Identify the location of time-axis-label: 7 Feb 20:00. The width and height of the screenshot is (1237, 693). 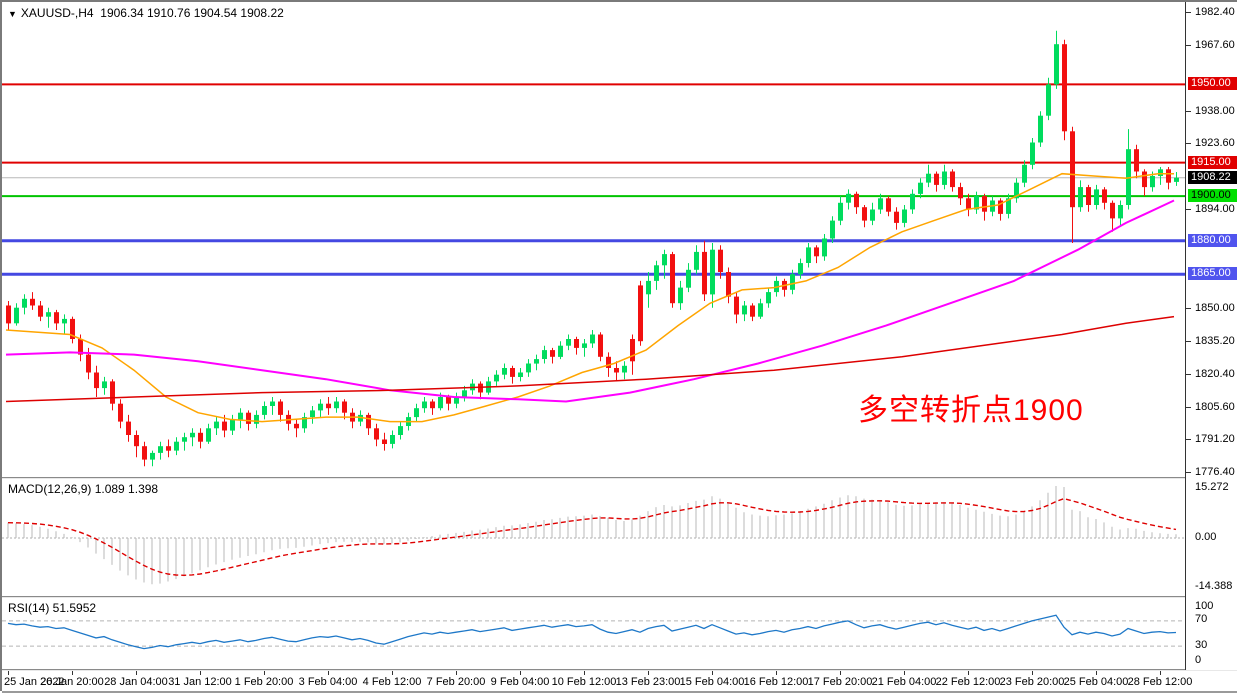
(456, 682).